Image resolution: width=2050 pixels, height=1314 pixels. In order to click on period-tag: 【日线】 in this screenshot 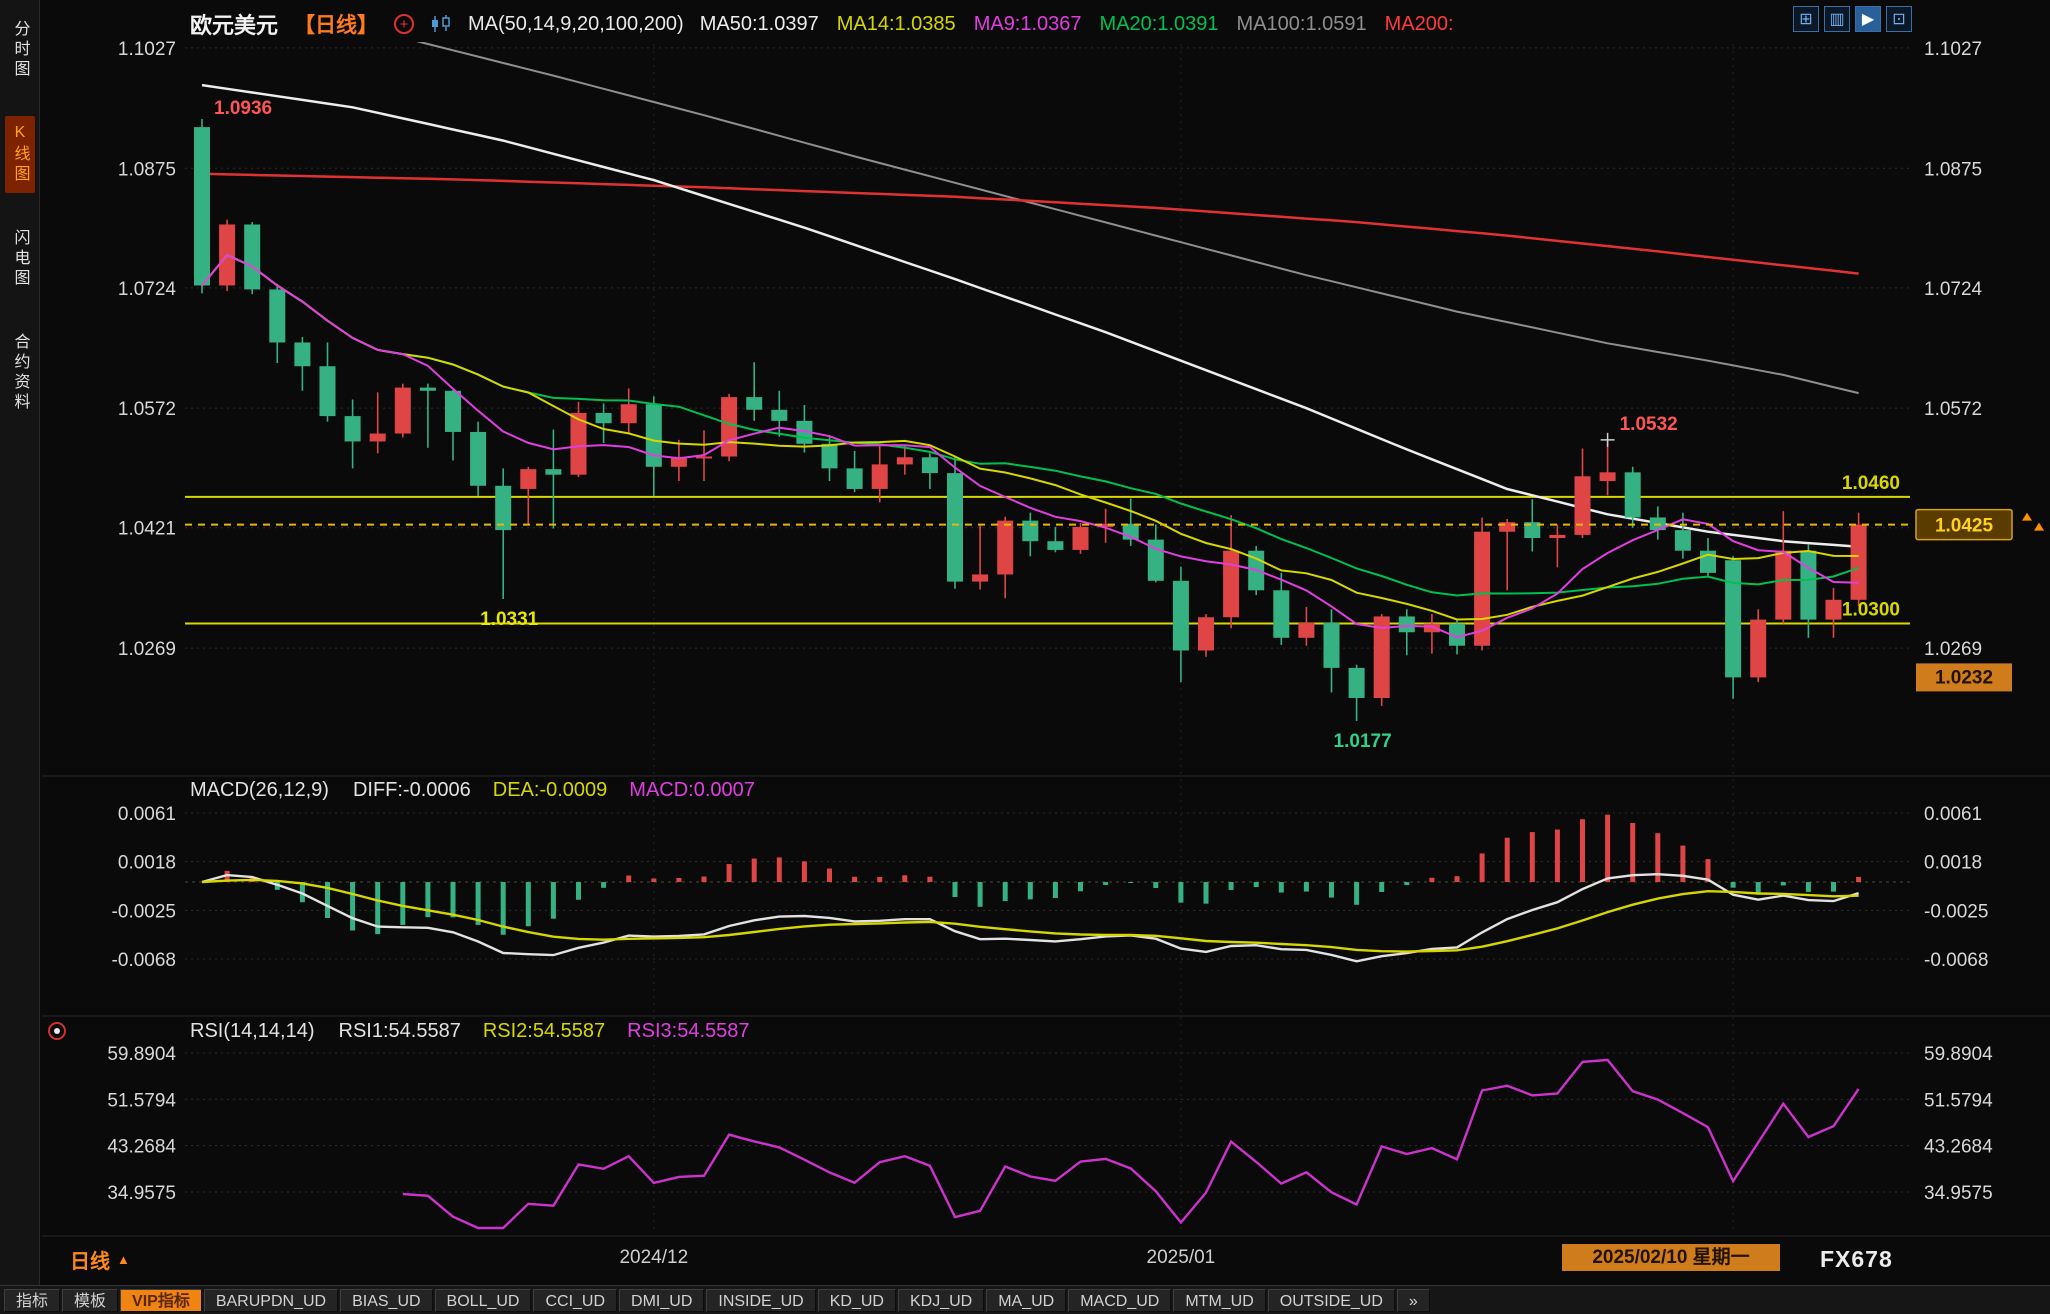, I will do `click(336, 25)`.